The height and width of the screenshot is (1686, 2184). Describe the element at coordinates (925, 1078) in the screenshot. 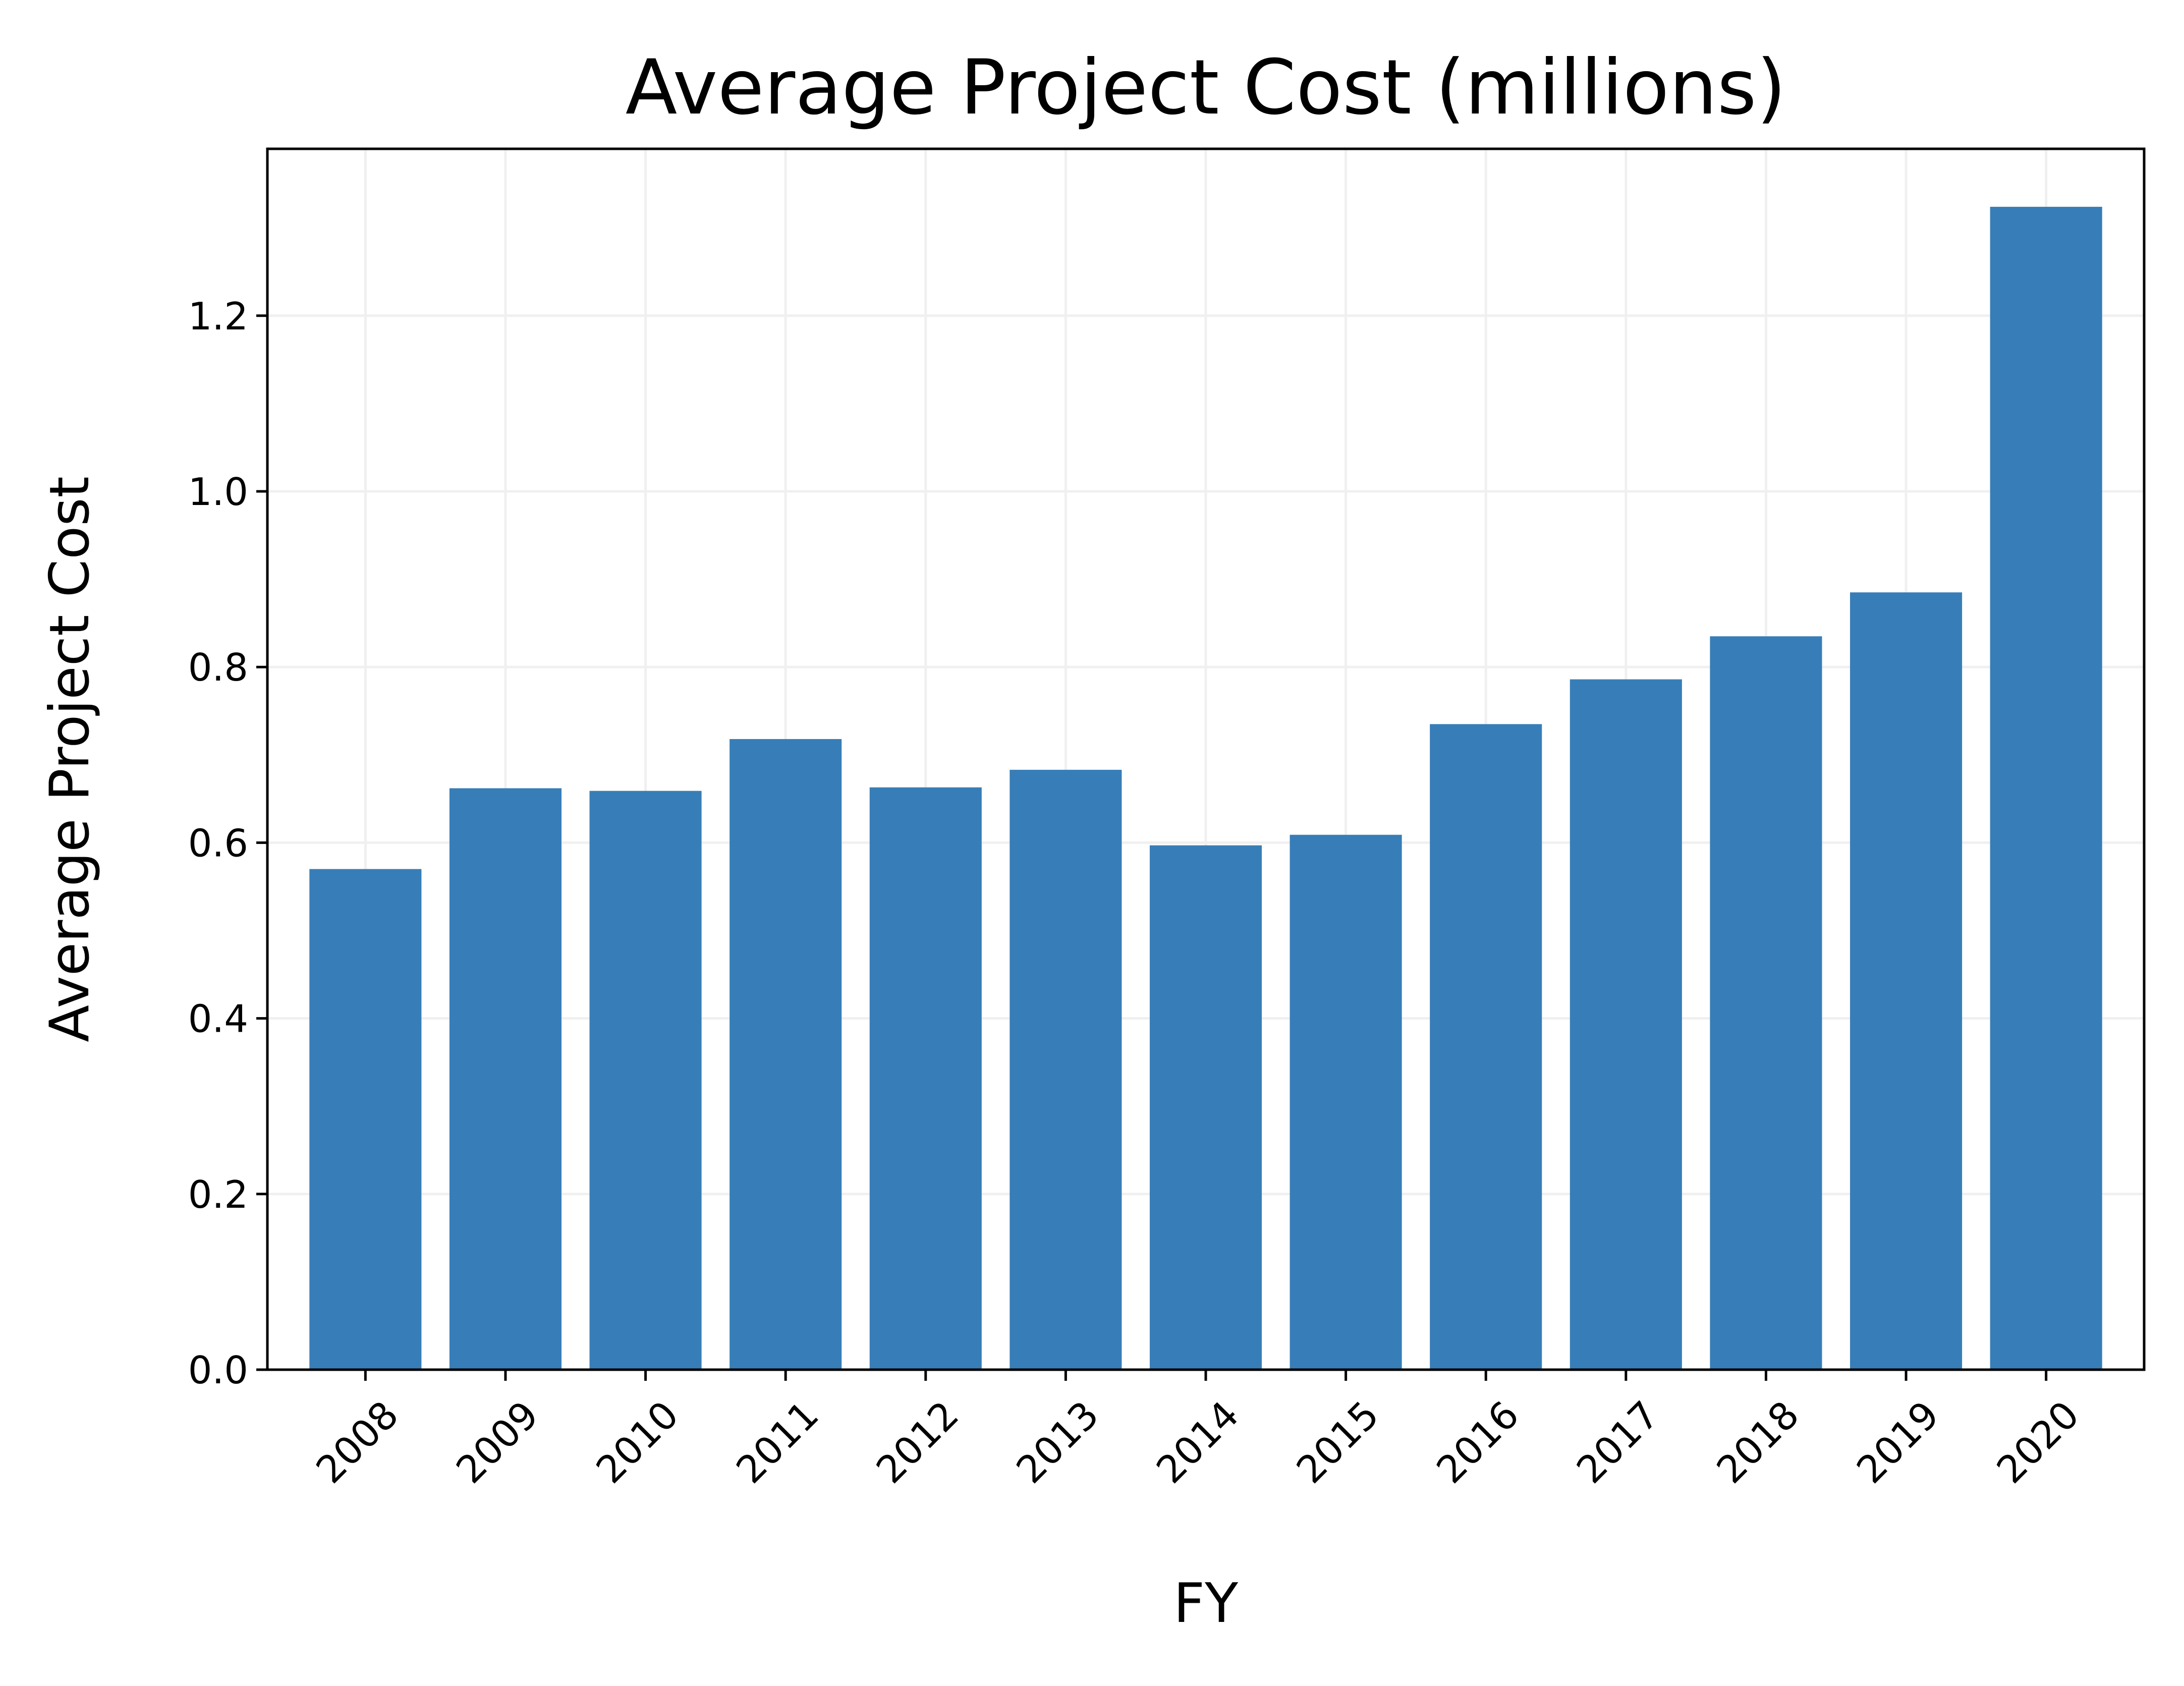

I see `bar-2012` at that location.